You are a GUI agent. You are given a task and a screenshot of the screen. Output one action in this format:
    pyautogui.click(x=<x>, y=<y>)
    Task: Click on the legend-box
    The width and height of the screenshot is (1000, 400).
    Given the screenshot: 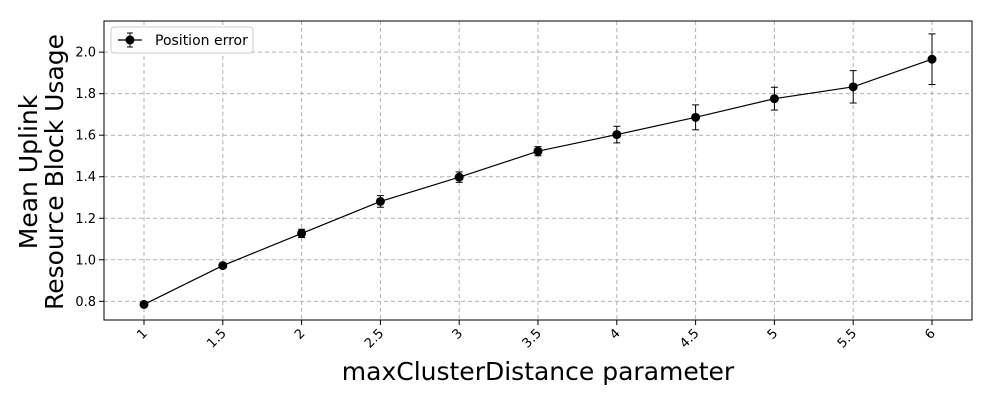 What is the action you would take?
    pyautogui.click(x=182, y=40)
    